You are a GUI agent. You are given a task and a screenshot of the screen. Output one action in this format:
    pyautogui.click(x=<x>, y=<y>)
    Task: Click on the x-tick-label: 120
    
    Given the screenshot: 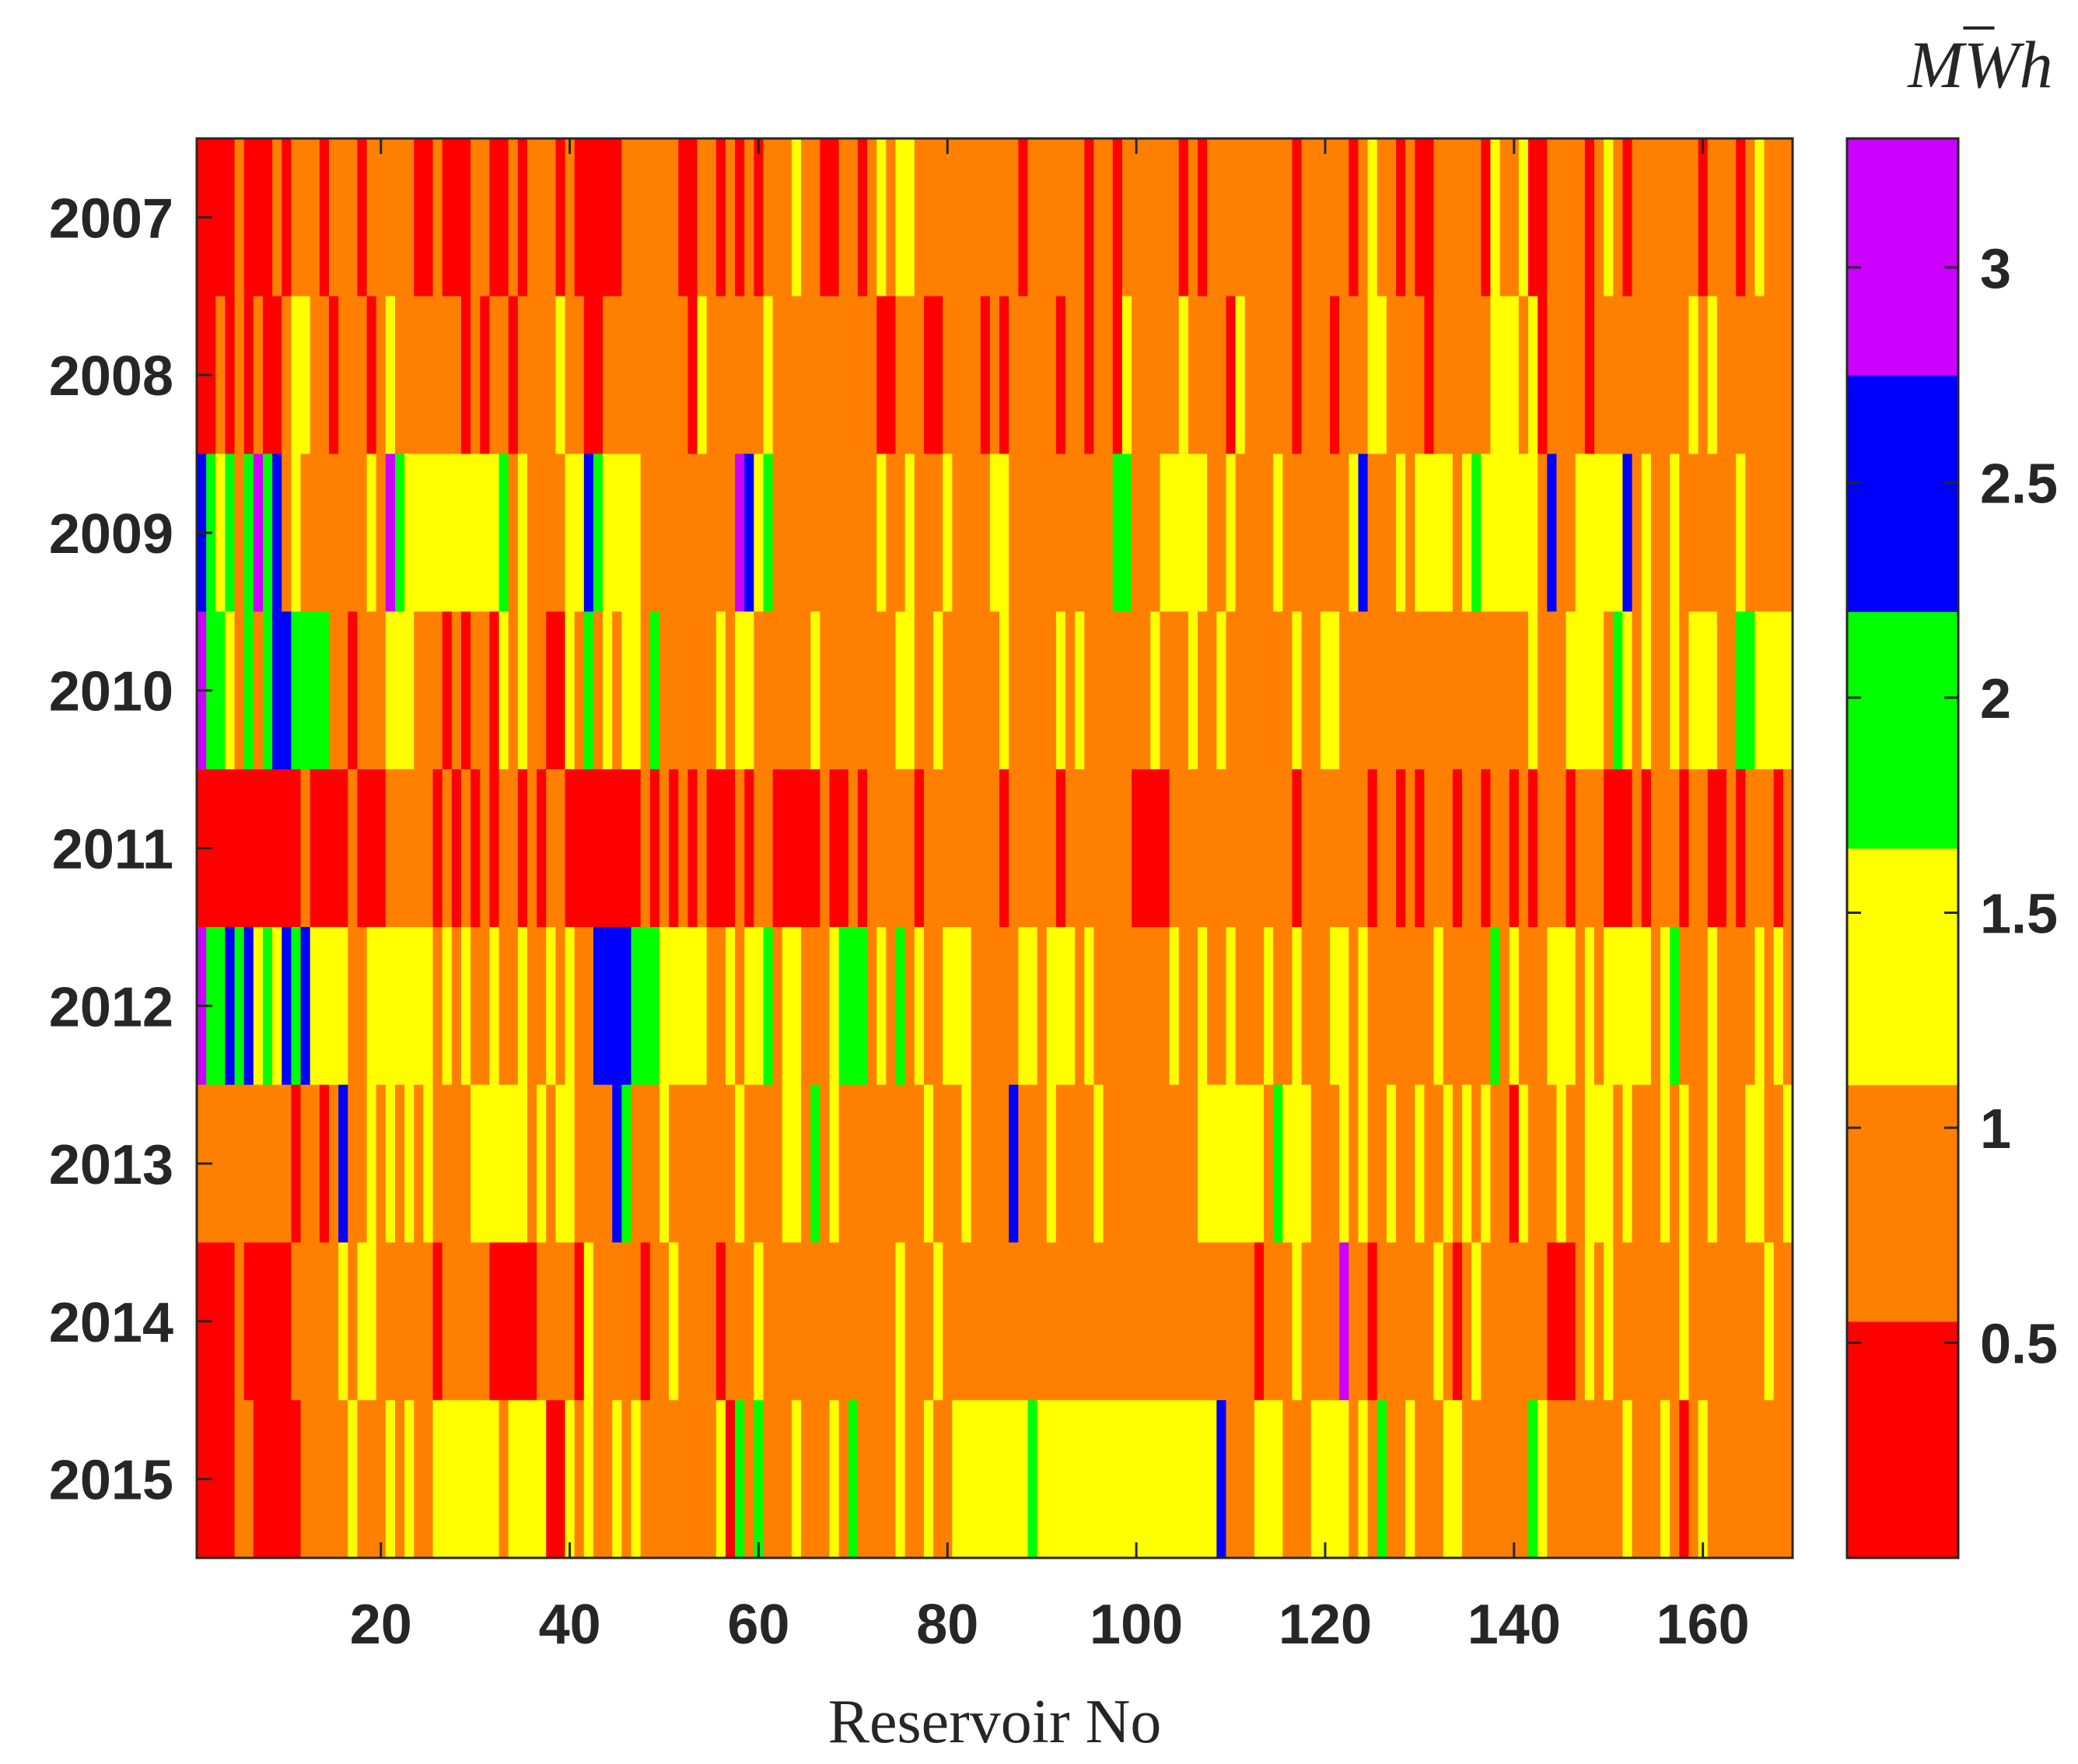 What is the action you would take?
    pyautogui.click(x=1325, y=1625)
    